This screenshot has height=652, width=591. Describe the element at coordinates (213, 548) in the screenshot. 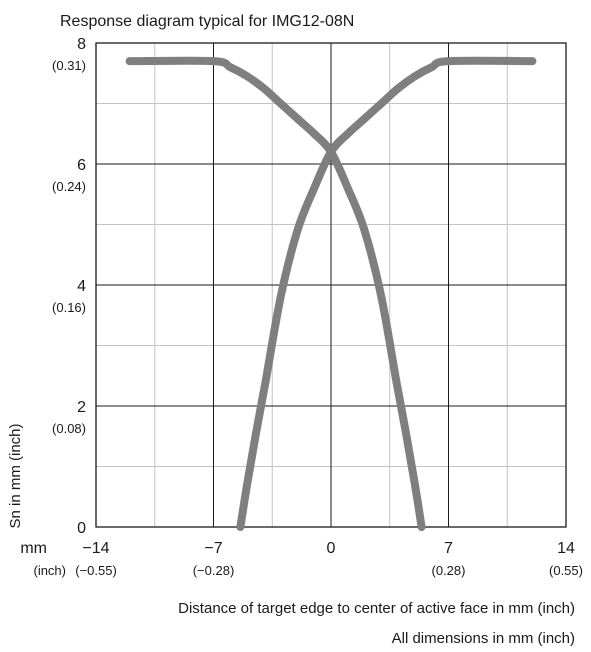

I see `x-tick-label: −7` at that location.